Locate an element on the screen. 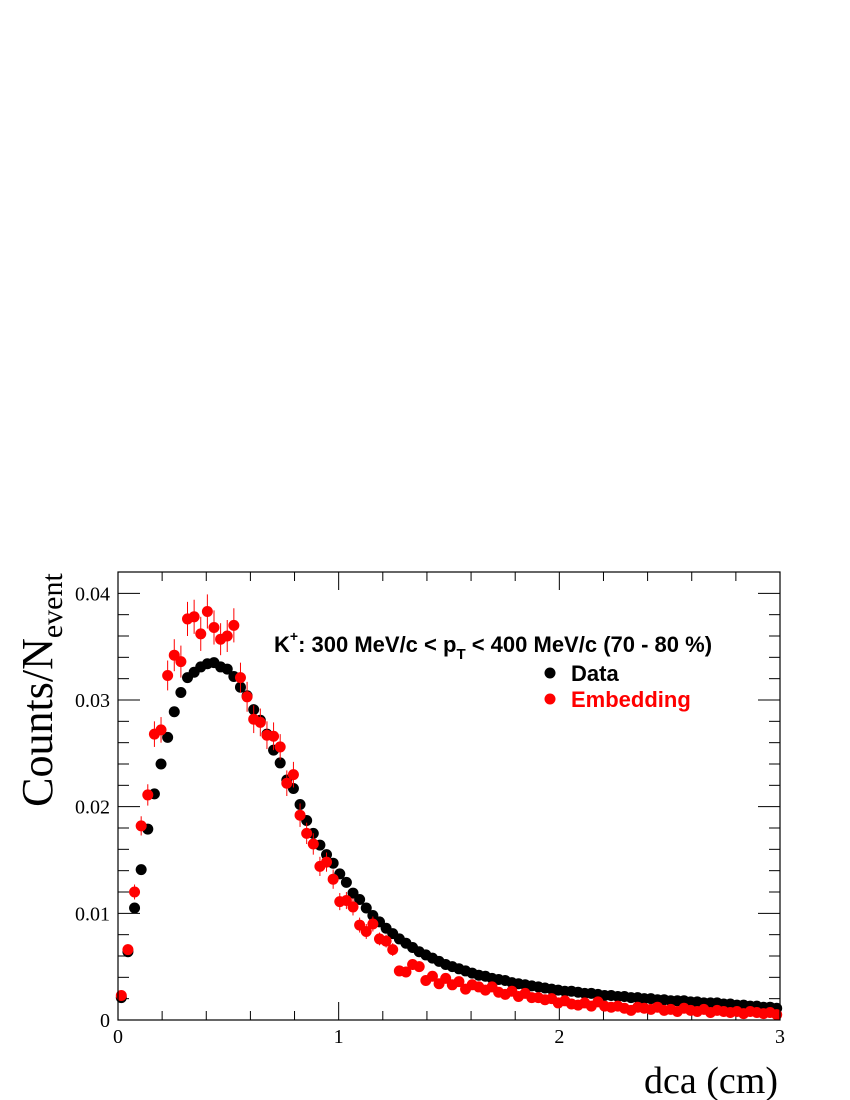  y-tick-label: 0 is located at coordinates (105, 1021).